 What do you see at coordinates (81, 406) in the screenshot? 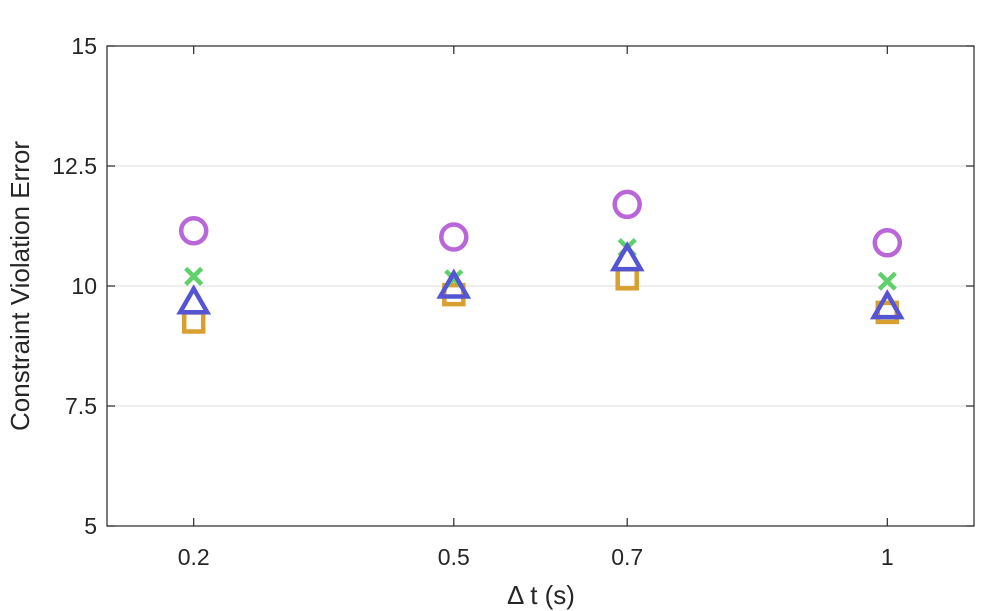
I see `y-tick-label: 7.5` at bounding box center [81, 406].